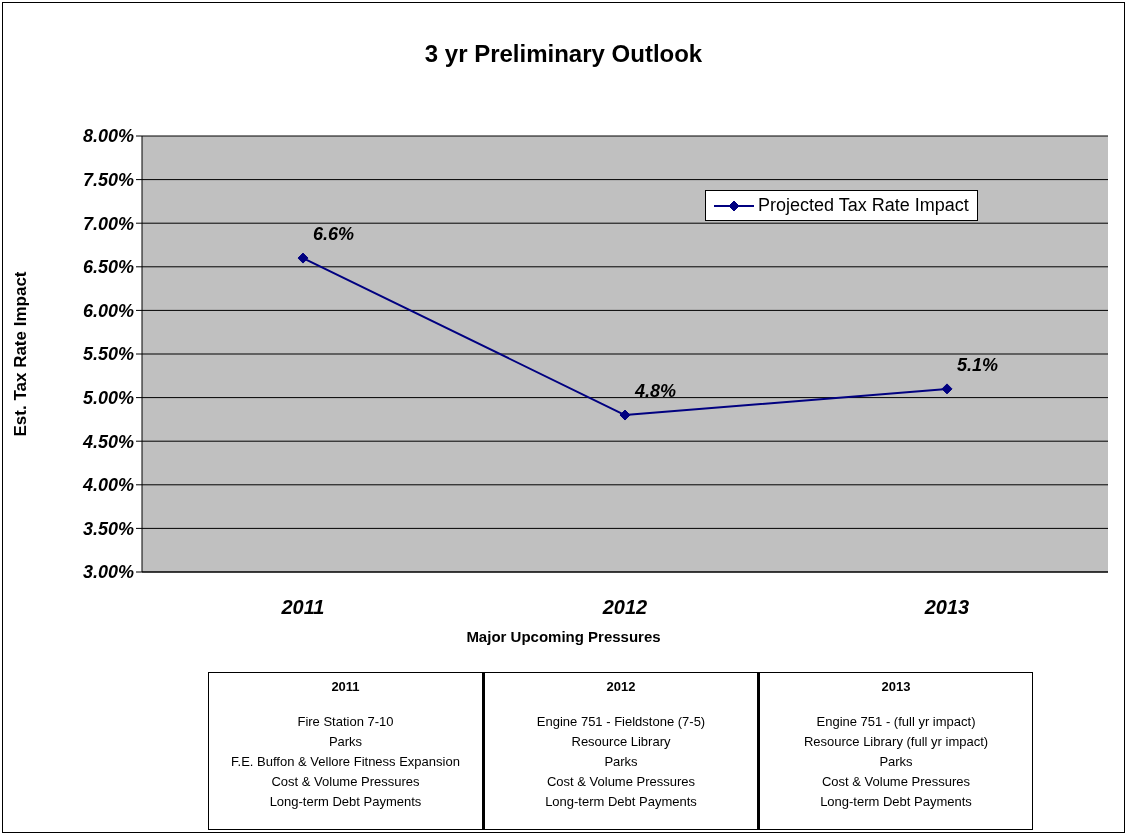 Image resolution: width=1127 pixels, height=835 pixels. What do you see at coordinates (563, 636) in the screenshot?
I see `x-axis-title: Major Upcoming Pressures` at bounding box center [563, 636].